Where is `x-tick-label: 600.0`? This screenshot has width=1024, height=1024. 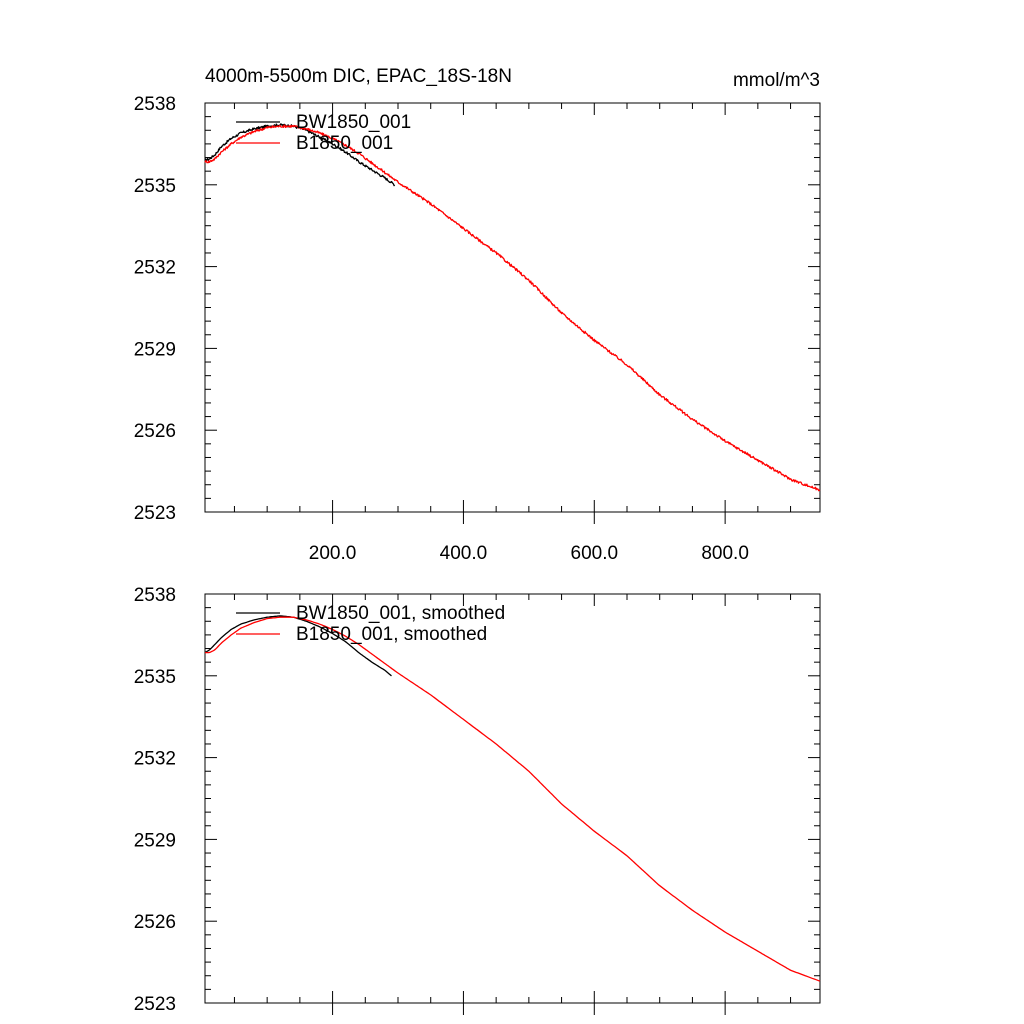
x-tick-label: 600.0 is located at coordinates (595, 553).